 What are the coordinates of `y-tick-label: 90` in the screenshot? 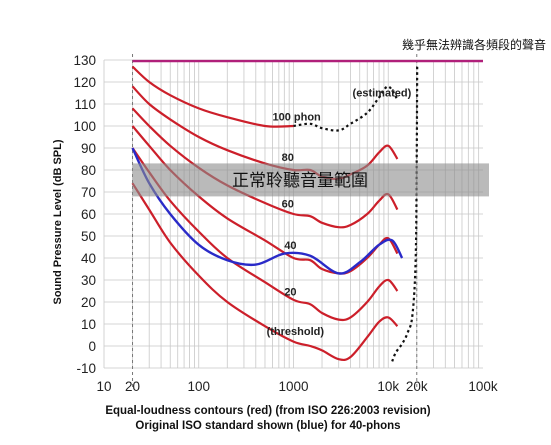 It's located at (88, 148).